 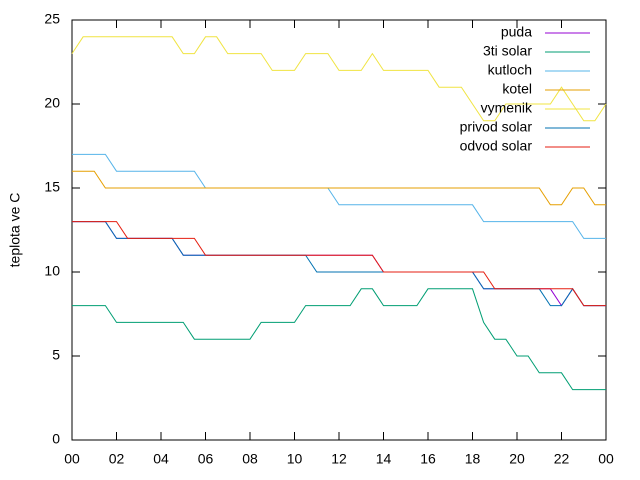 What do you see at coordinates (161, 459) in the screenshot?
I see `x-tick-label: 04` at bounding box center [161, 459].